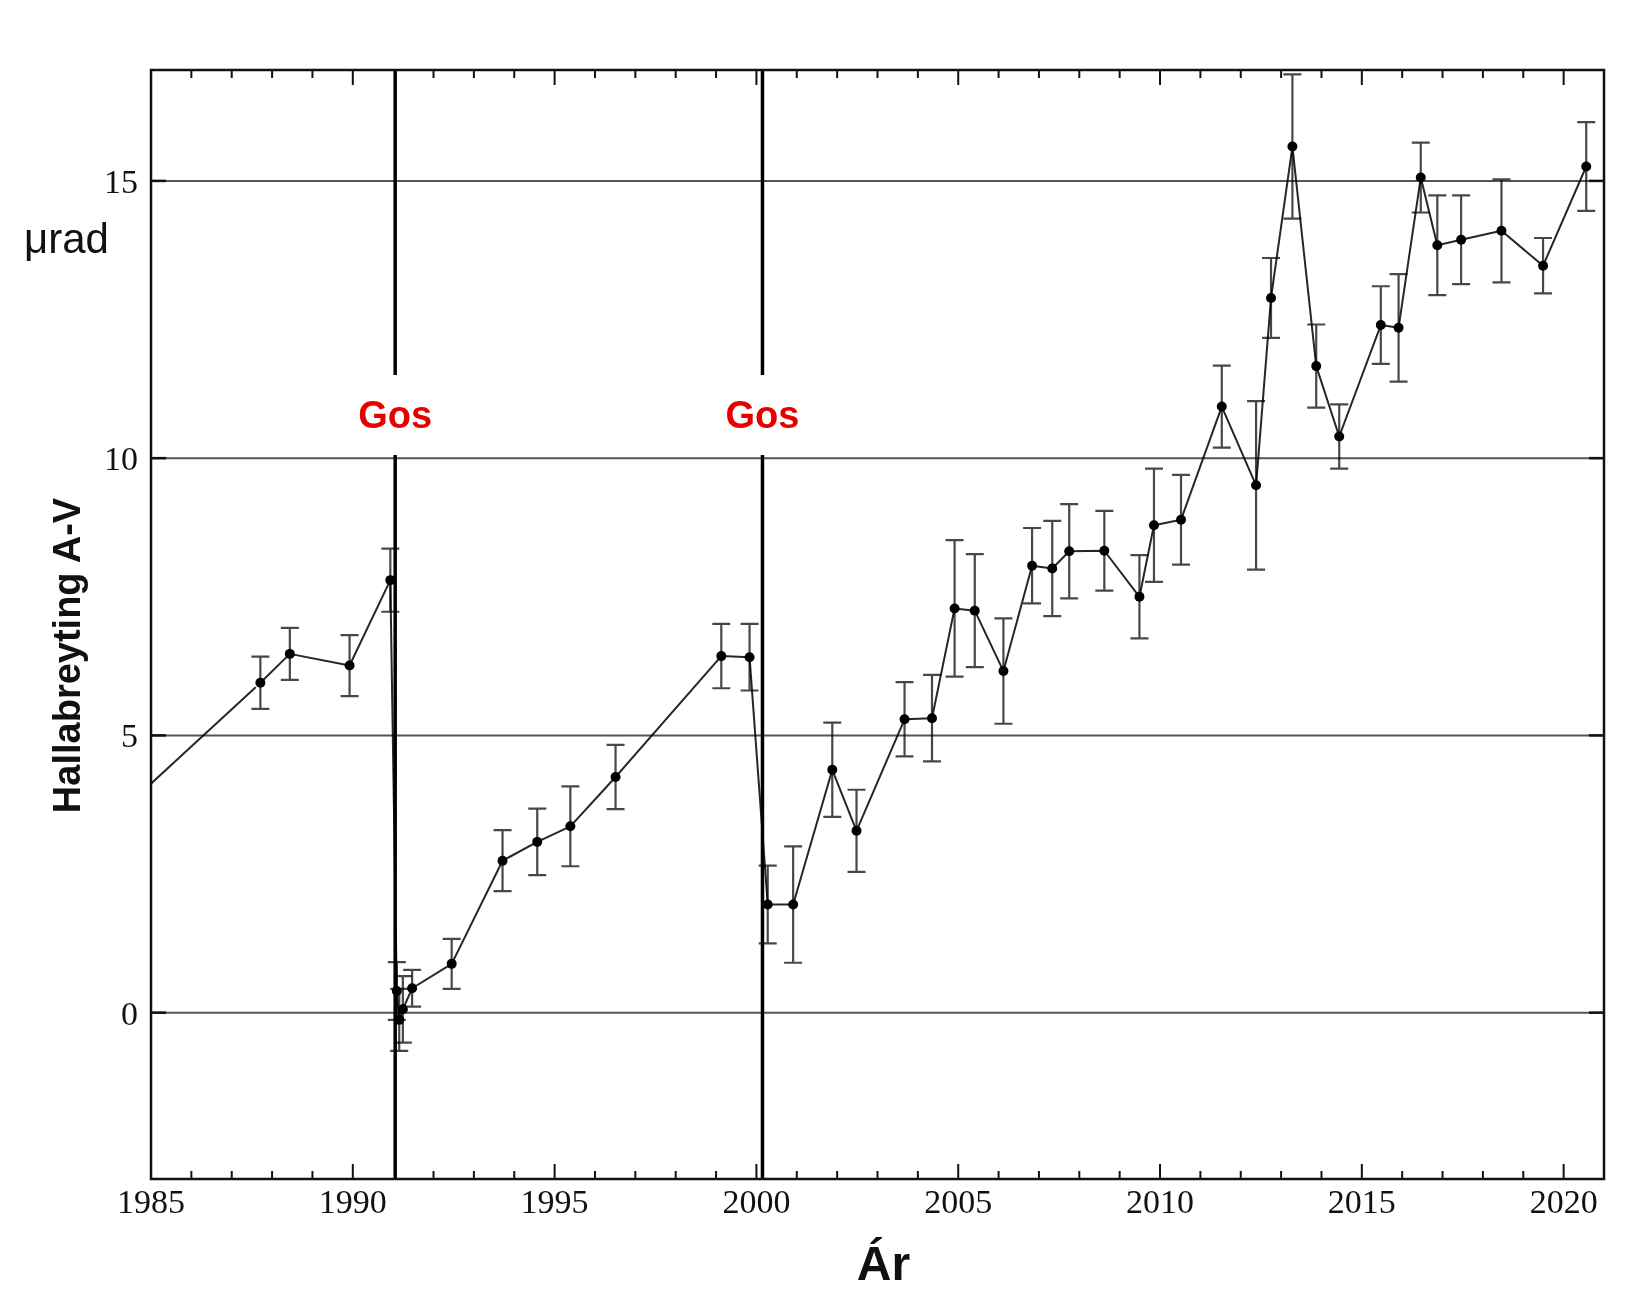 This screenshot has height=1292, width=1640. What do you see at coordinates (129, 735) in the screenshot?
I see `y-tick-label: 5` at bounding box center [129, 735].